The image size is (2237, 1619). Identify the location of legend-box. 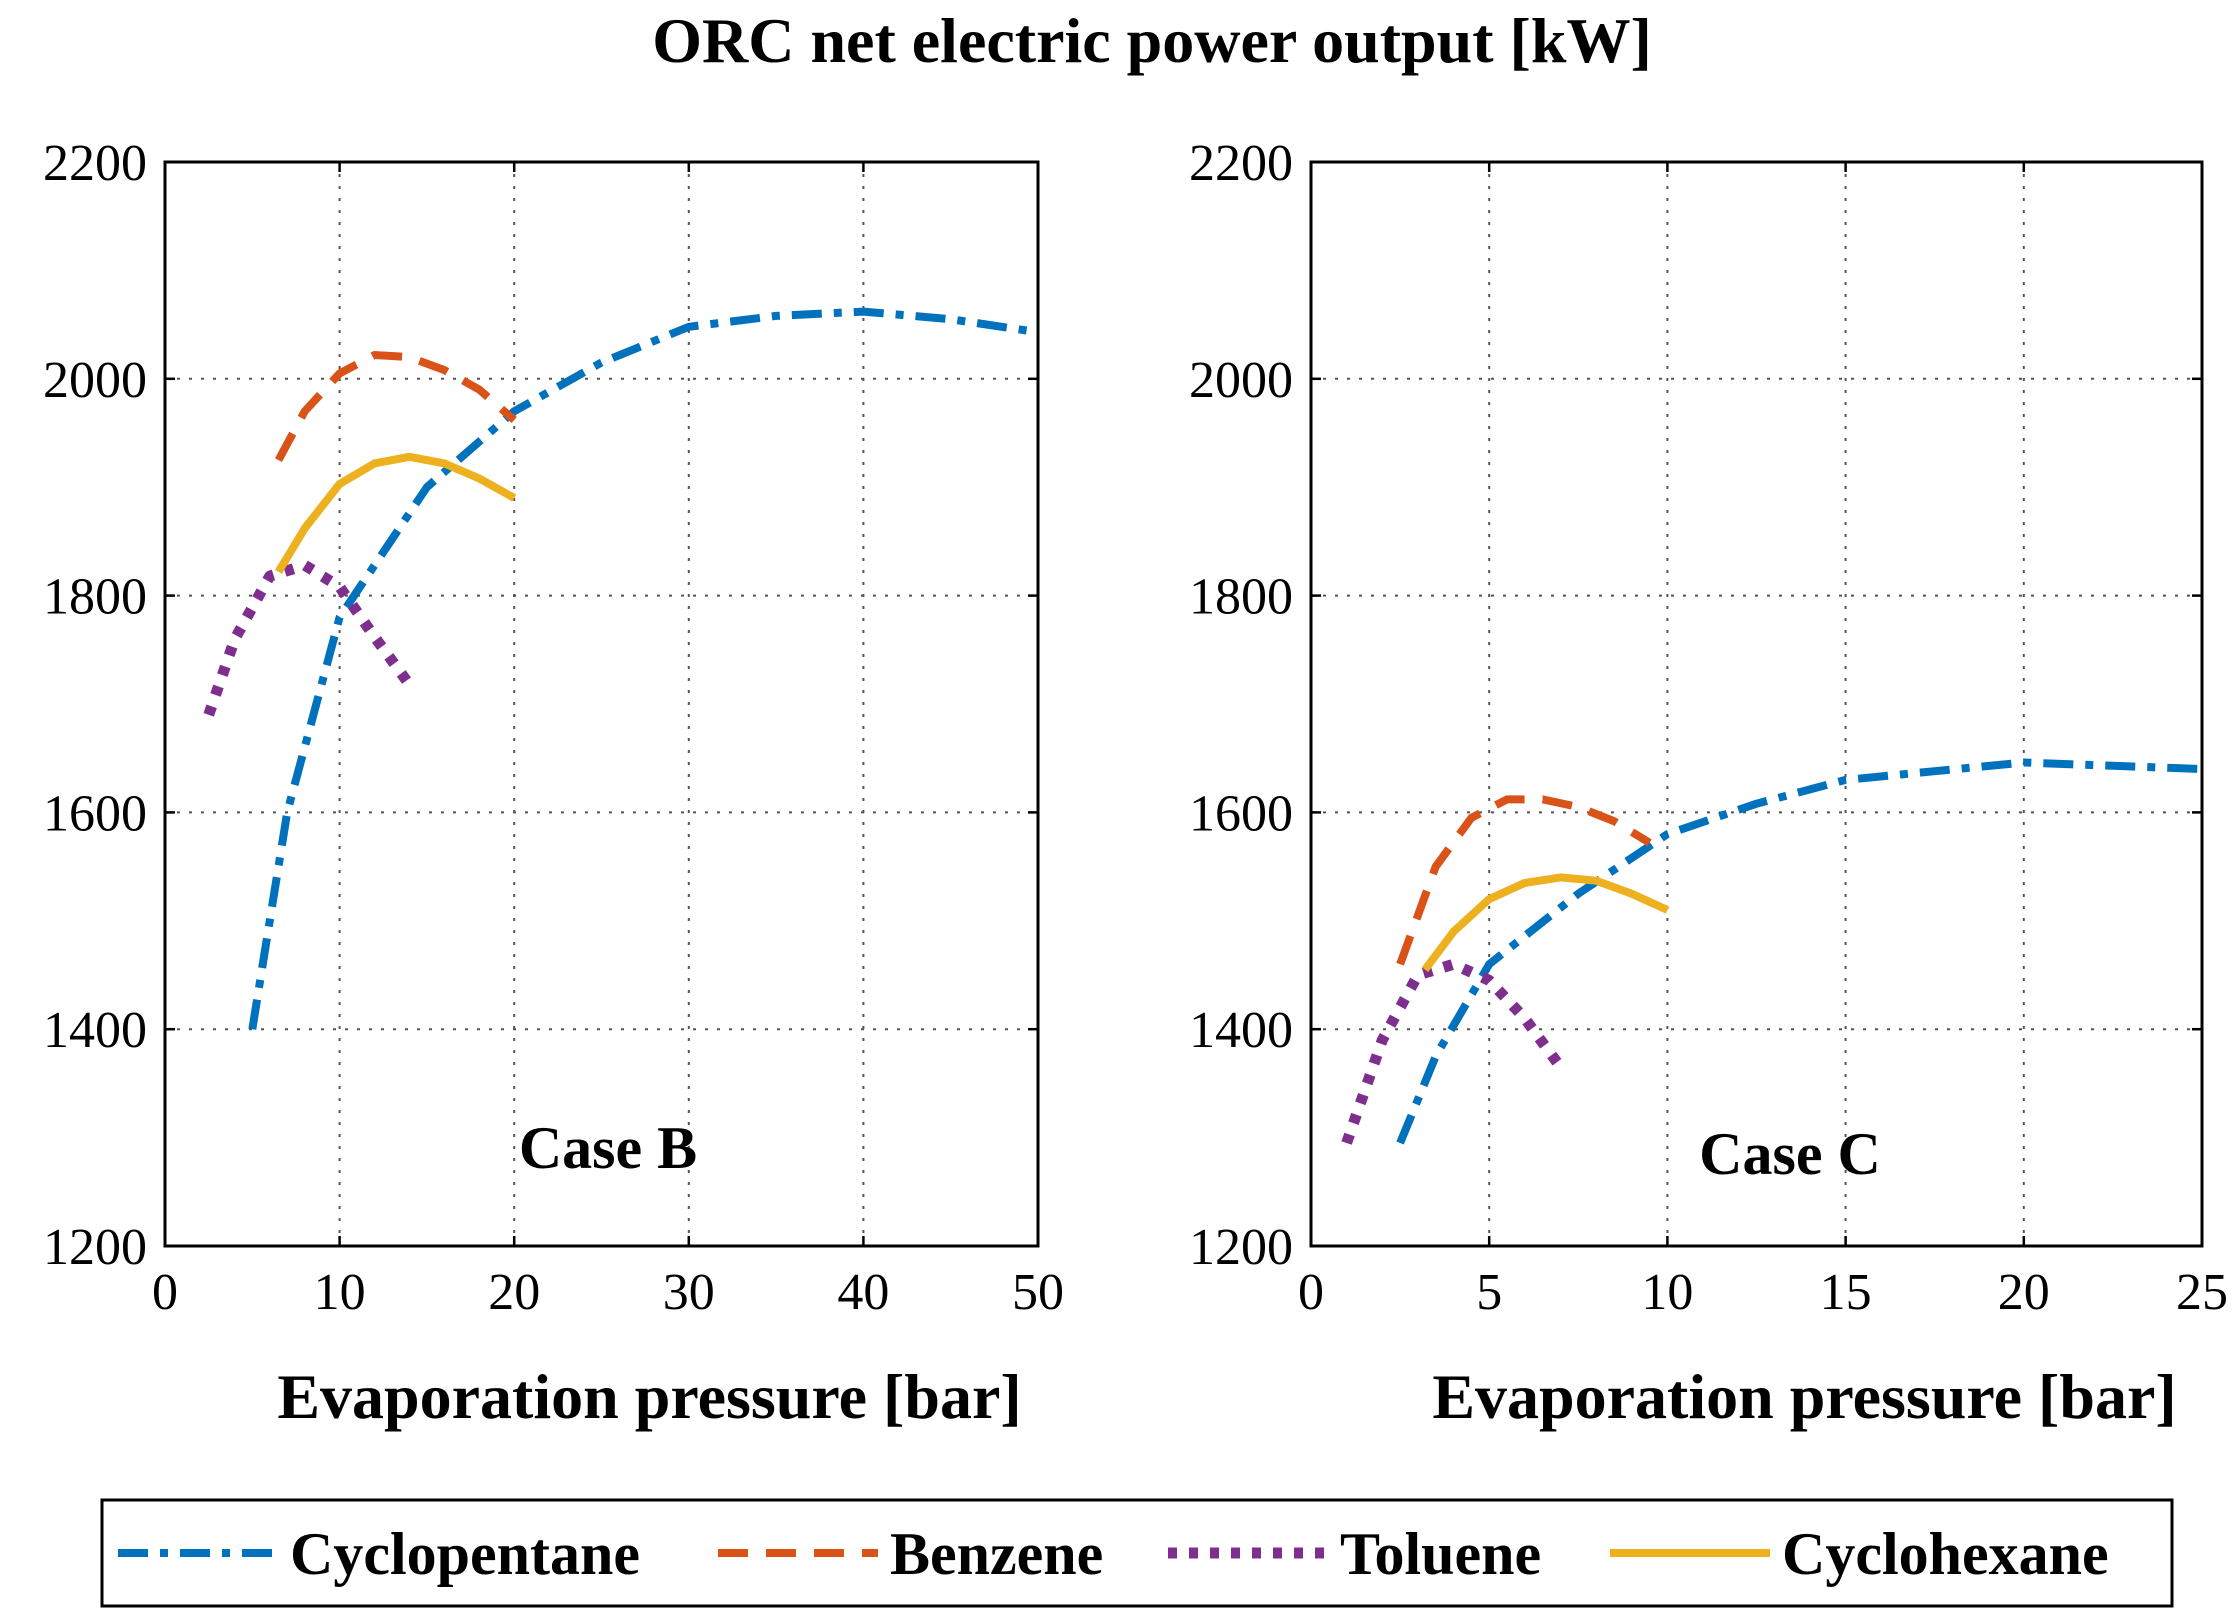
(1137, 1553).